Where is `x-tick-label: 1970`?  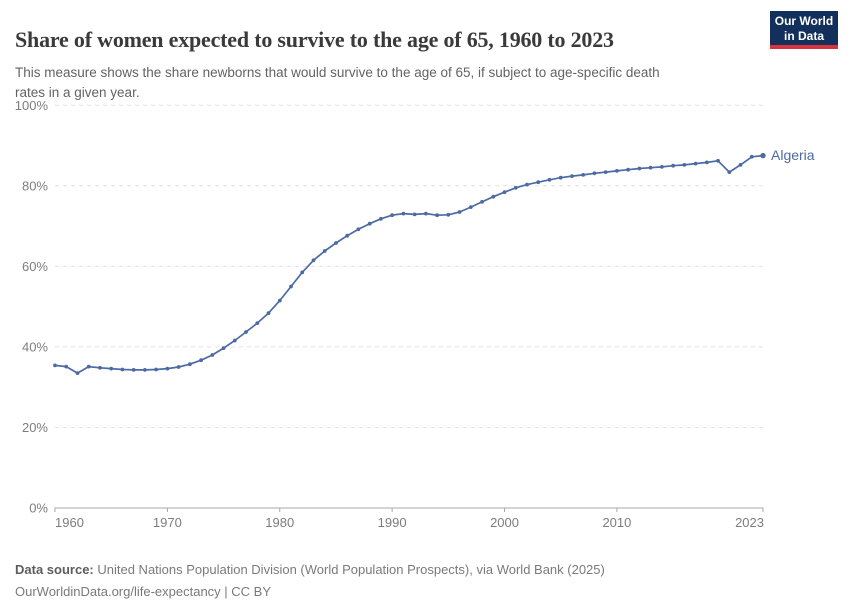 x-tick-label: 1970 is located at coordinates (167, 522).